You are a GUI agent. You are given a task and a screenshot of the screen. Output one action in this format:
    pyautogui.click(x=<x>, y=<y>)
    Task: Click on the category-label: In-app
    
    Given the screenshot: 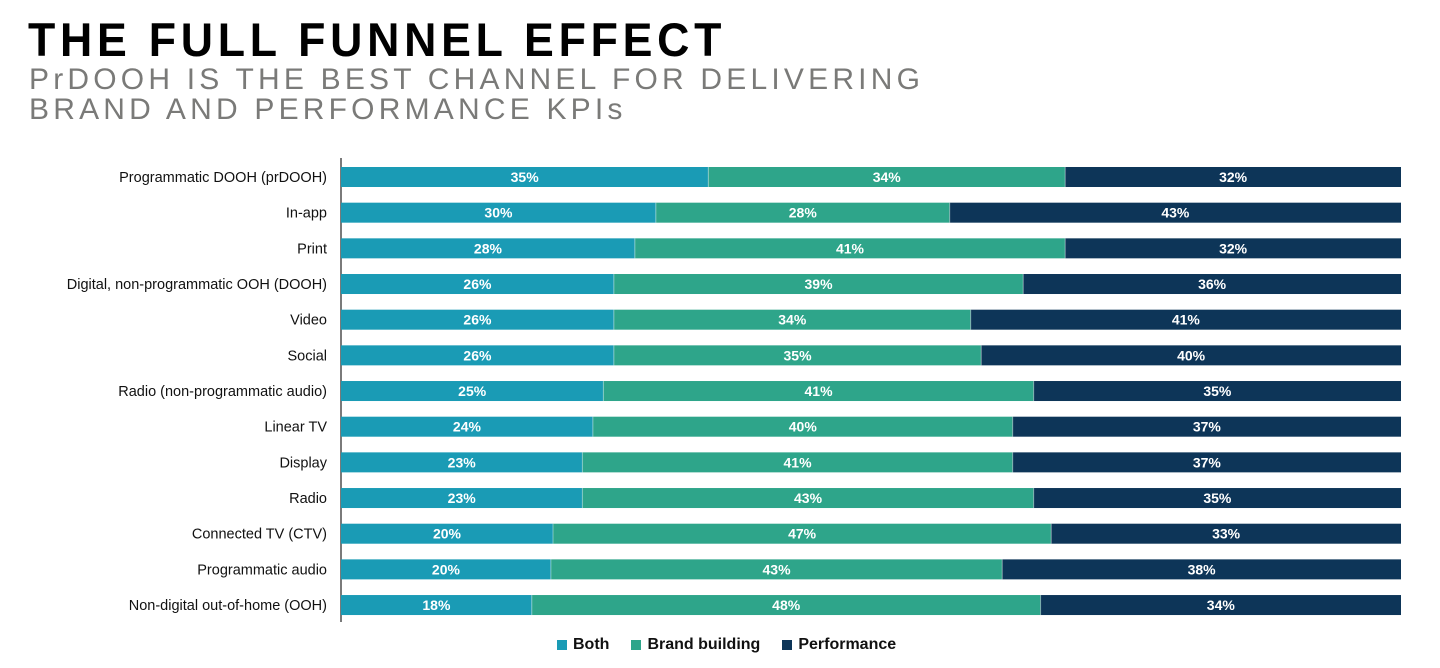 What is the action you would take?
    pyautogui.click(x=306, y=214)
    